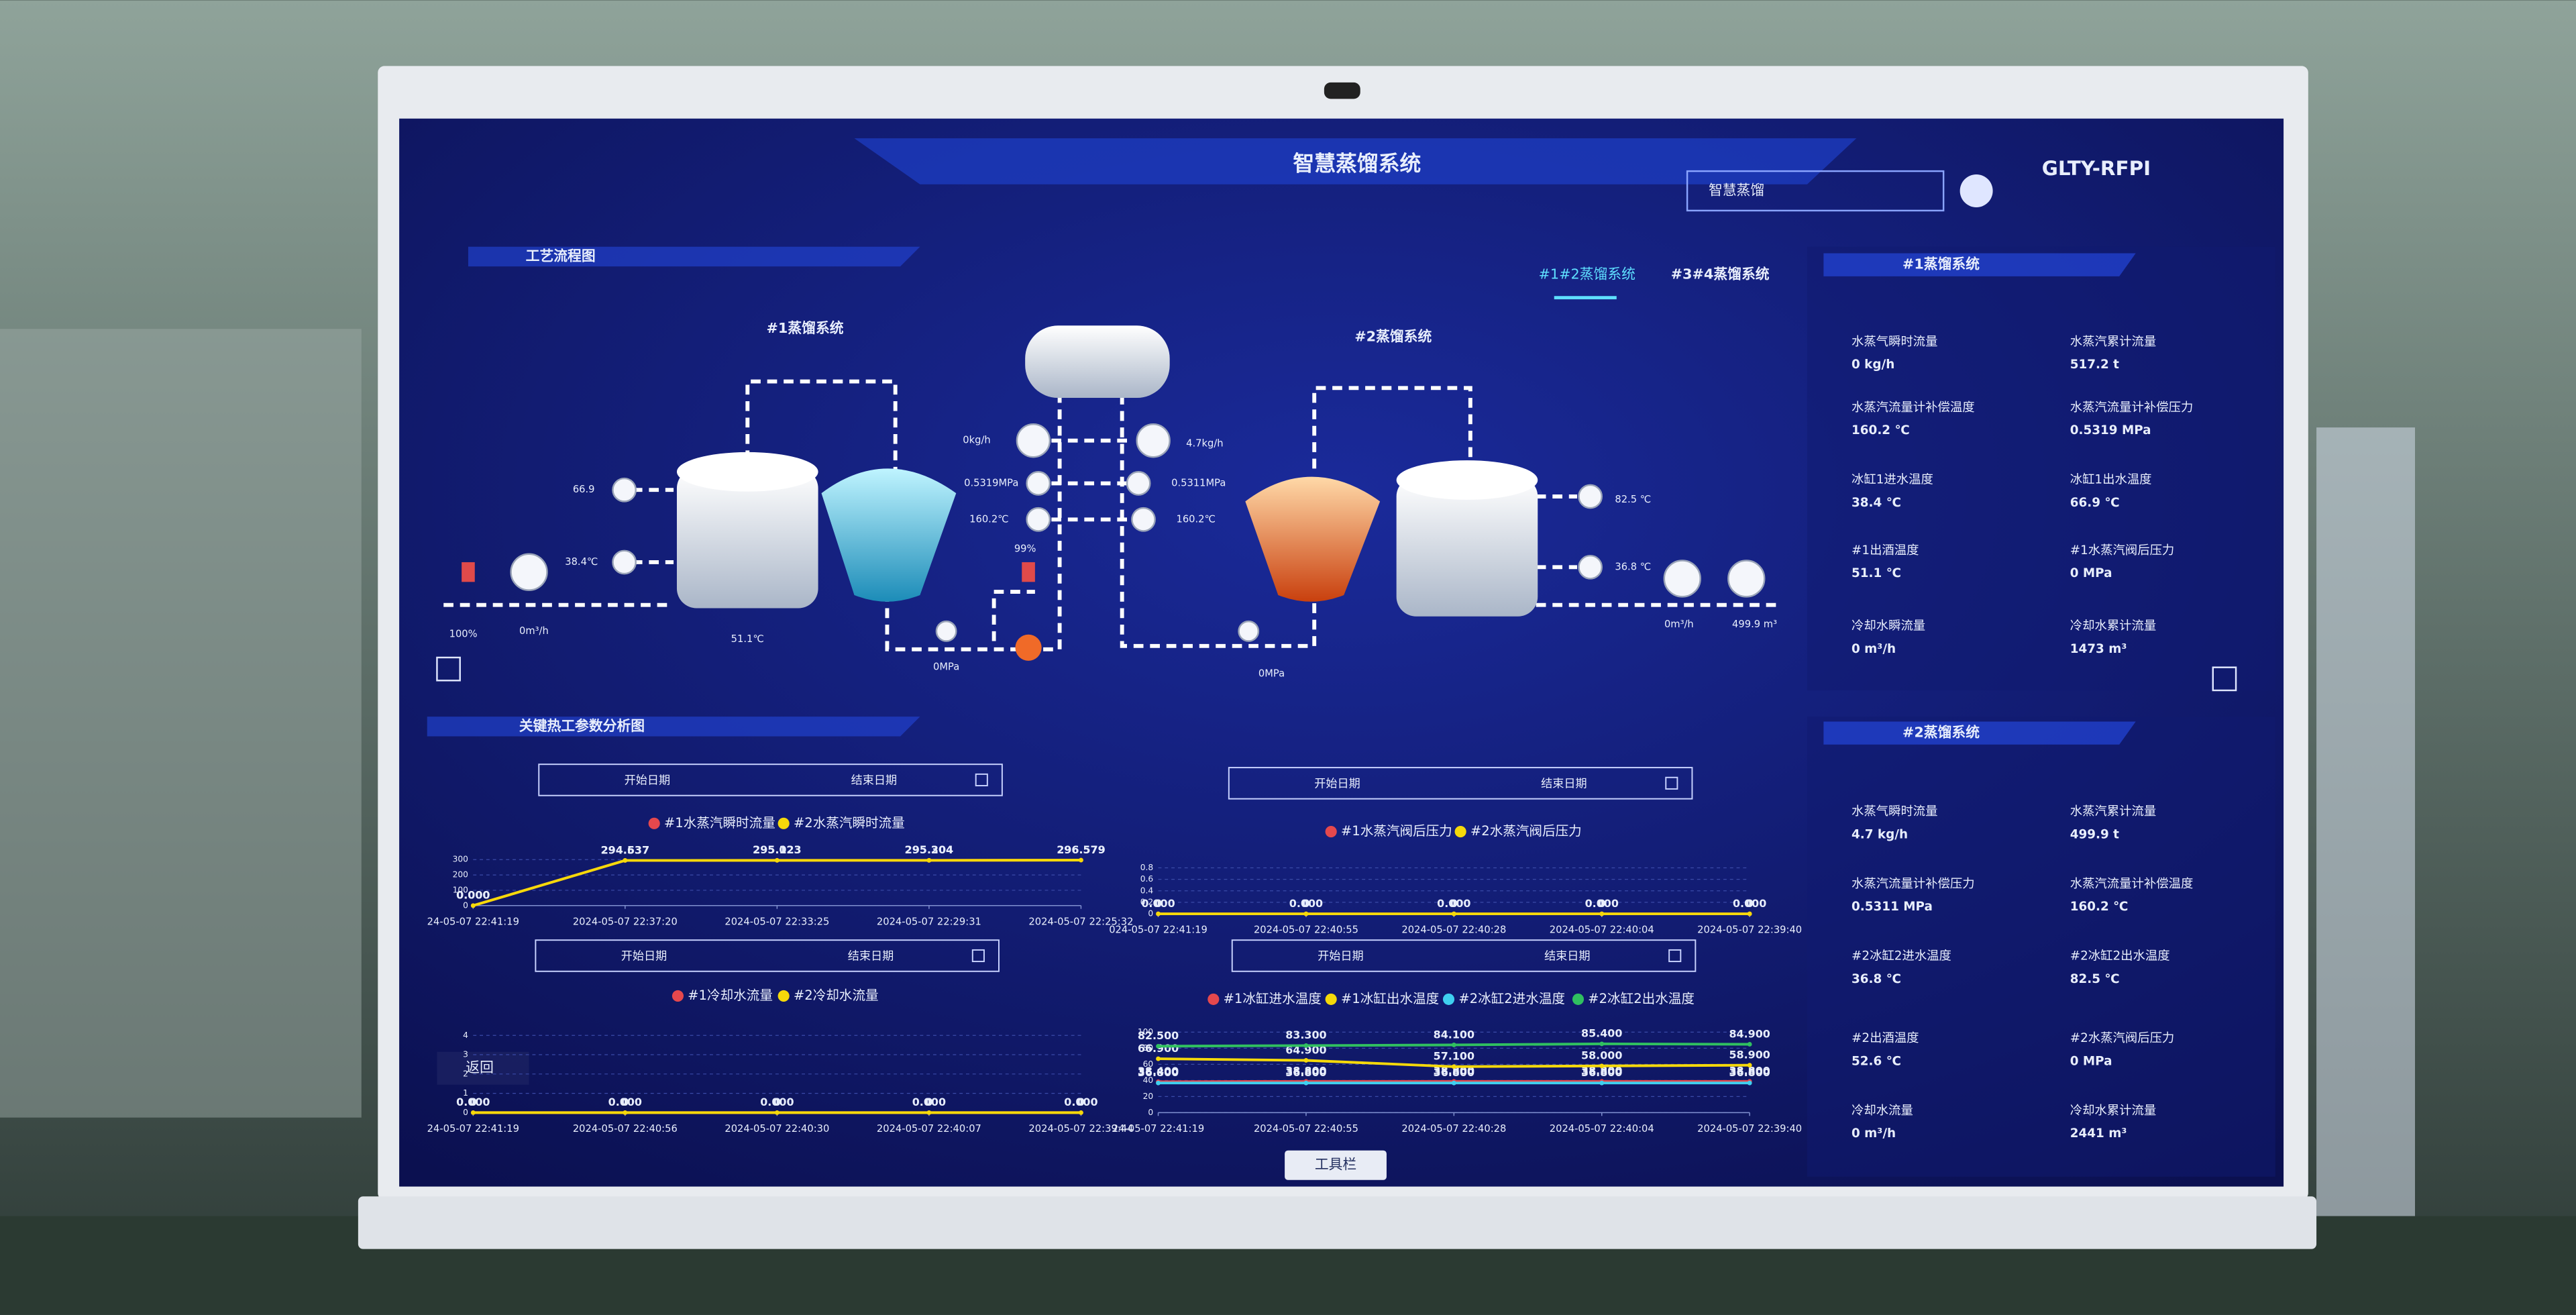 This screenshot has height=1315, width=2576. What do you see at coordinates (2120, 956) in the screenshot?
I see `param-label: #2冰缸2出水温度` at bounding box center [2120, 956].